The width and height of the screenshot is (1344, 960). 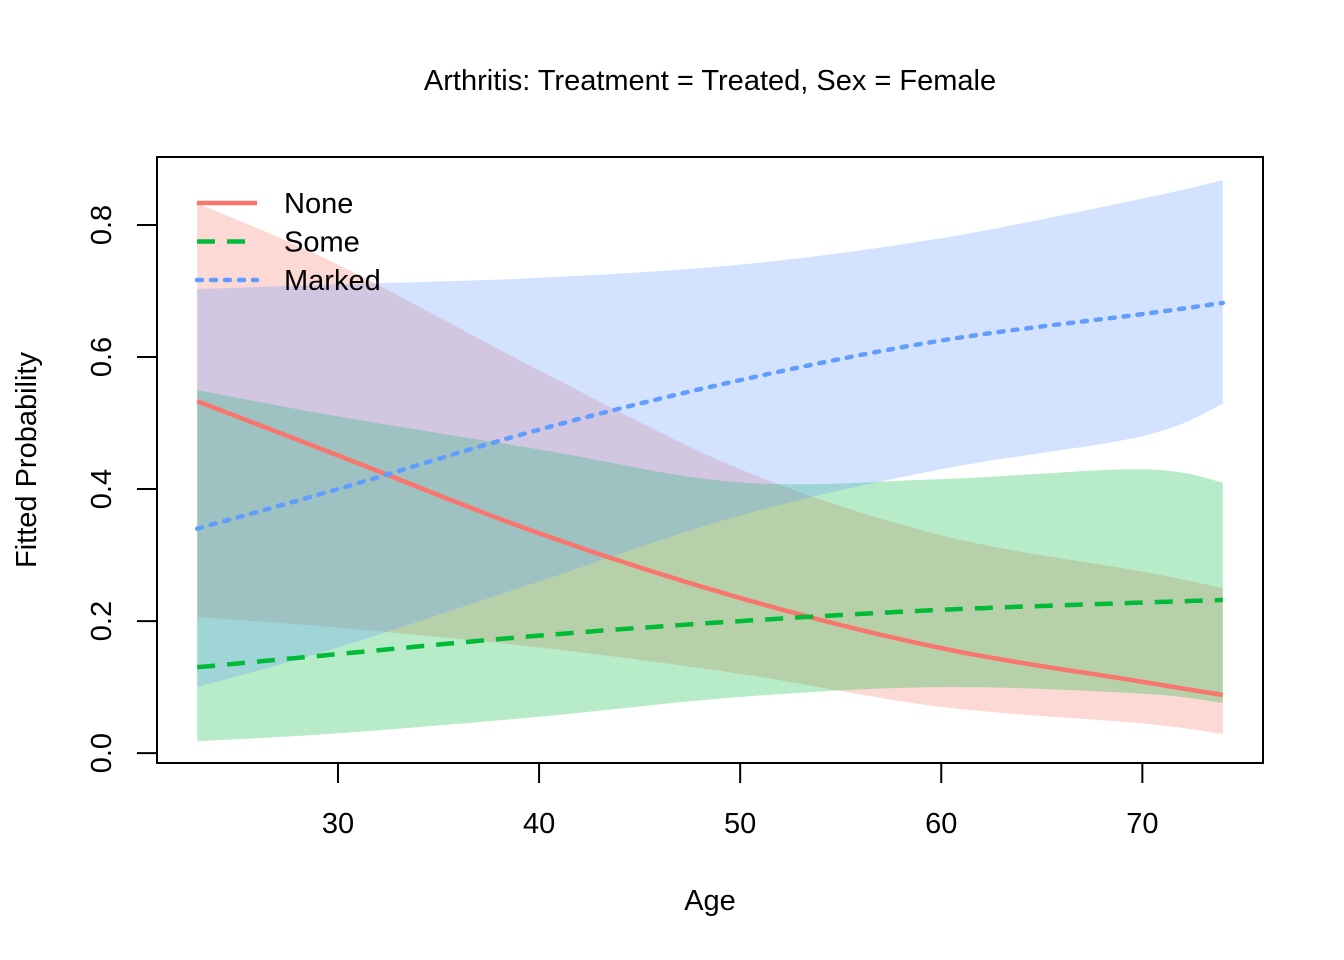 What do you see at coordinates (322, 243) in the screenshot?
I see `legend-label-some: Some` at bounding box center [322, 243].